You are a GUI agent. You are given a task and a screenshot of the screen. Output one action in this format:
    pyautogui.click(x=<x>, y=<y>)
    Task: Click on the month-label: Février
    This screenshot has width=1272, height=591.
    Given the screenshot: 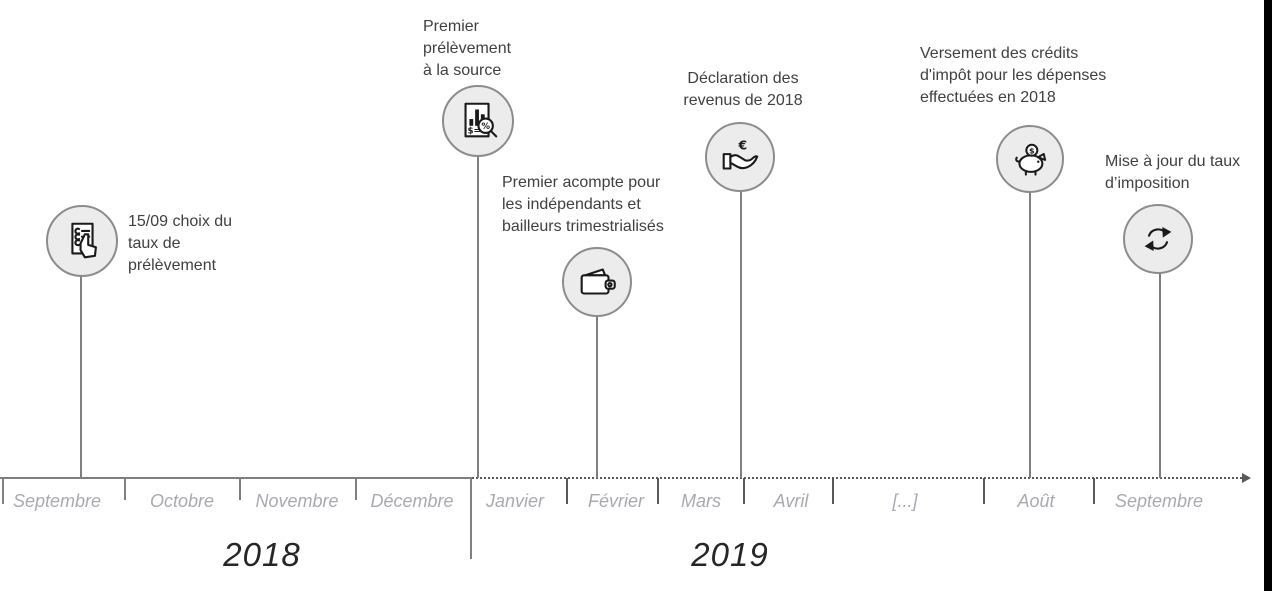 What is the action you would take?
    pyautogui.click(x=616, y=501)
    